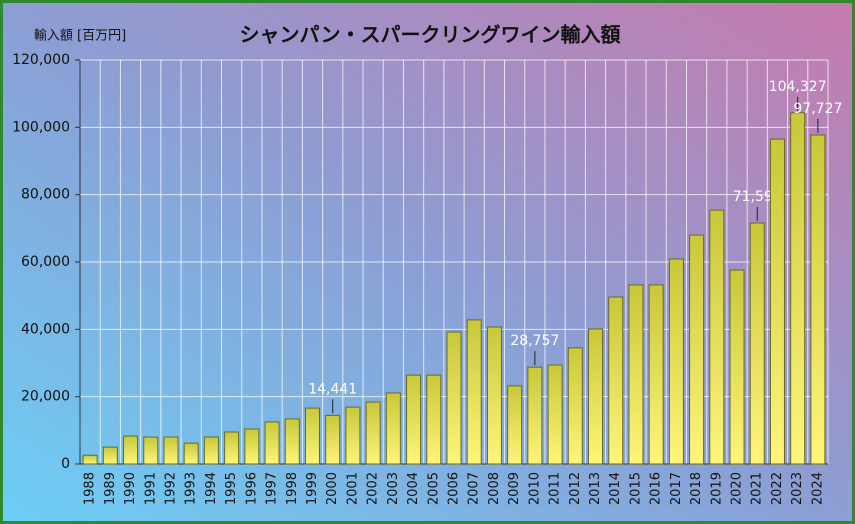  I want to click on x-tick-label: 2003, so click(393, 488).